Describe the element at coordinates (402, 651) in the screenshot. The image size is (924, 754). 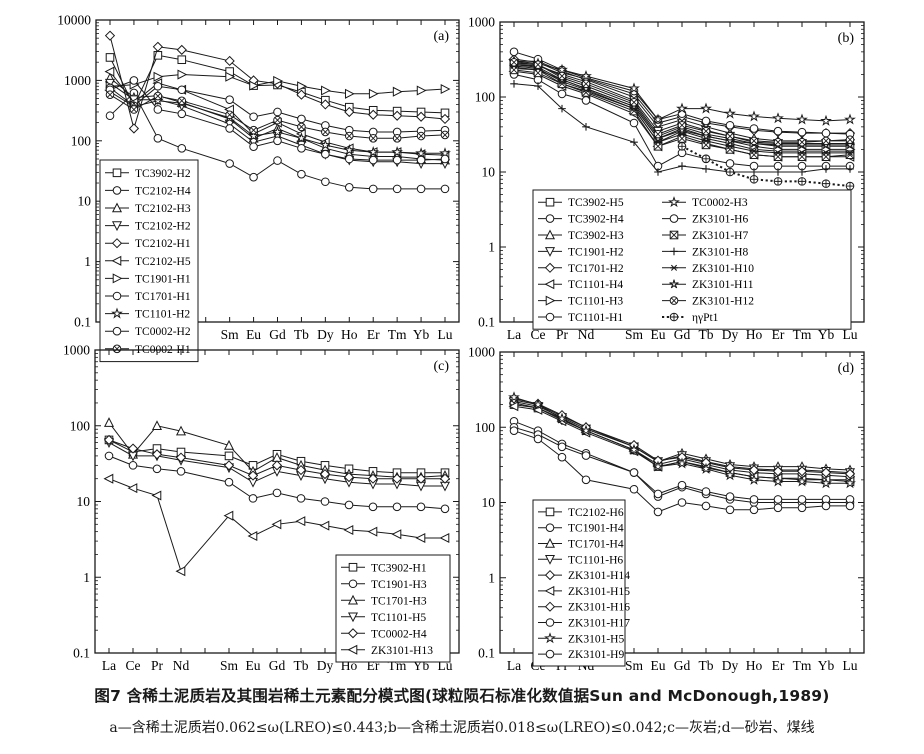
I see `panel-c-legend-item: ZK3101-H13` at that location.